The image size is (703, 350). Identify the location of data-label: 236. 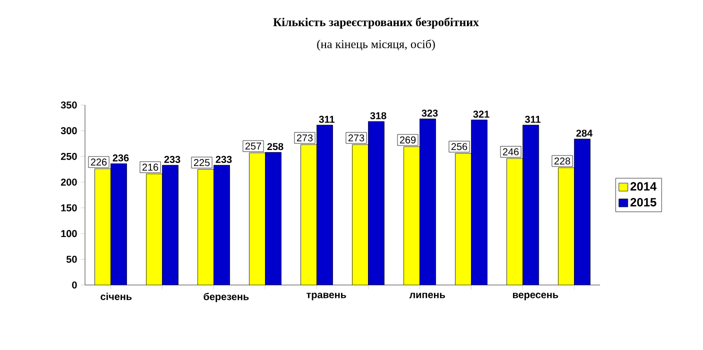
(120, 158).